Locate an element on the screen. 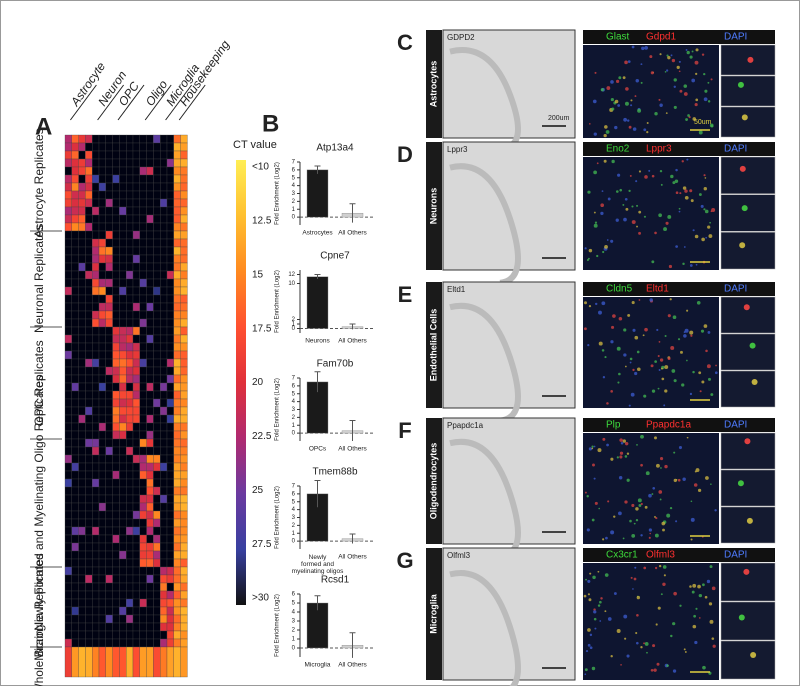 This screenshot has width=800, height=686. inset-image is located at coordinates (748, 315).